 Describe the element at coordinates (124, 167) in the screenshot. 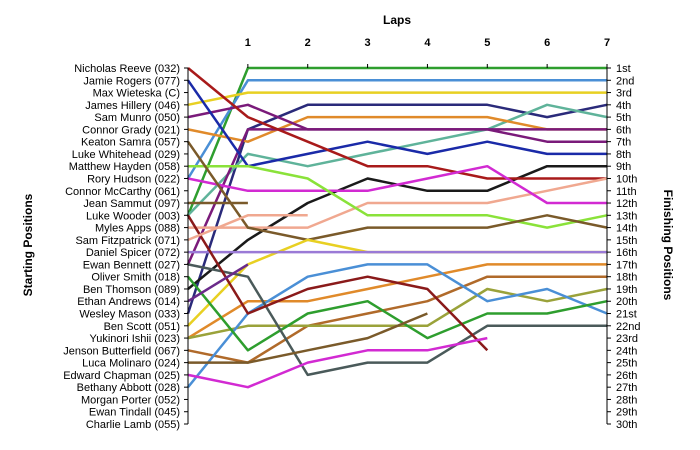

I see `starting-position-label: Matthew Hayden (058)` at that location.